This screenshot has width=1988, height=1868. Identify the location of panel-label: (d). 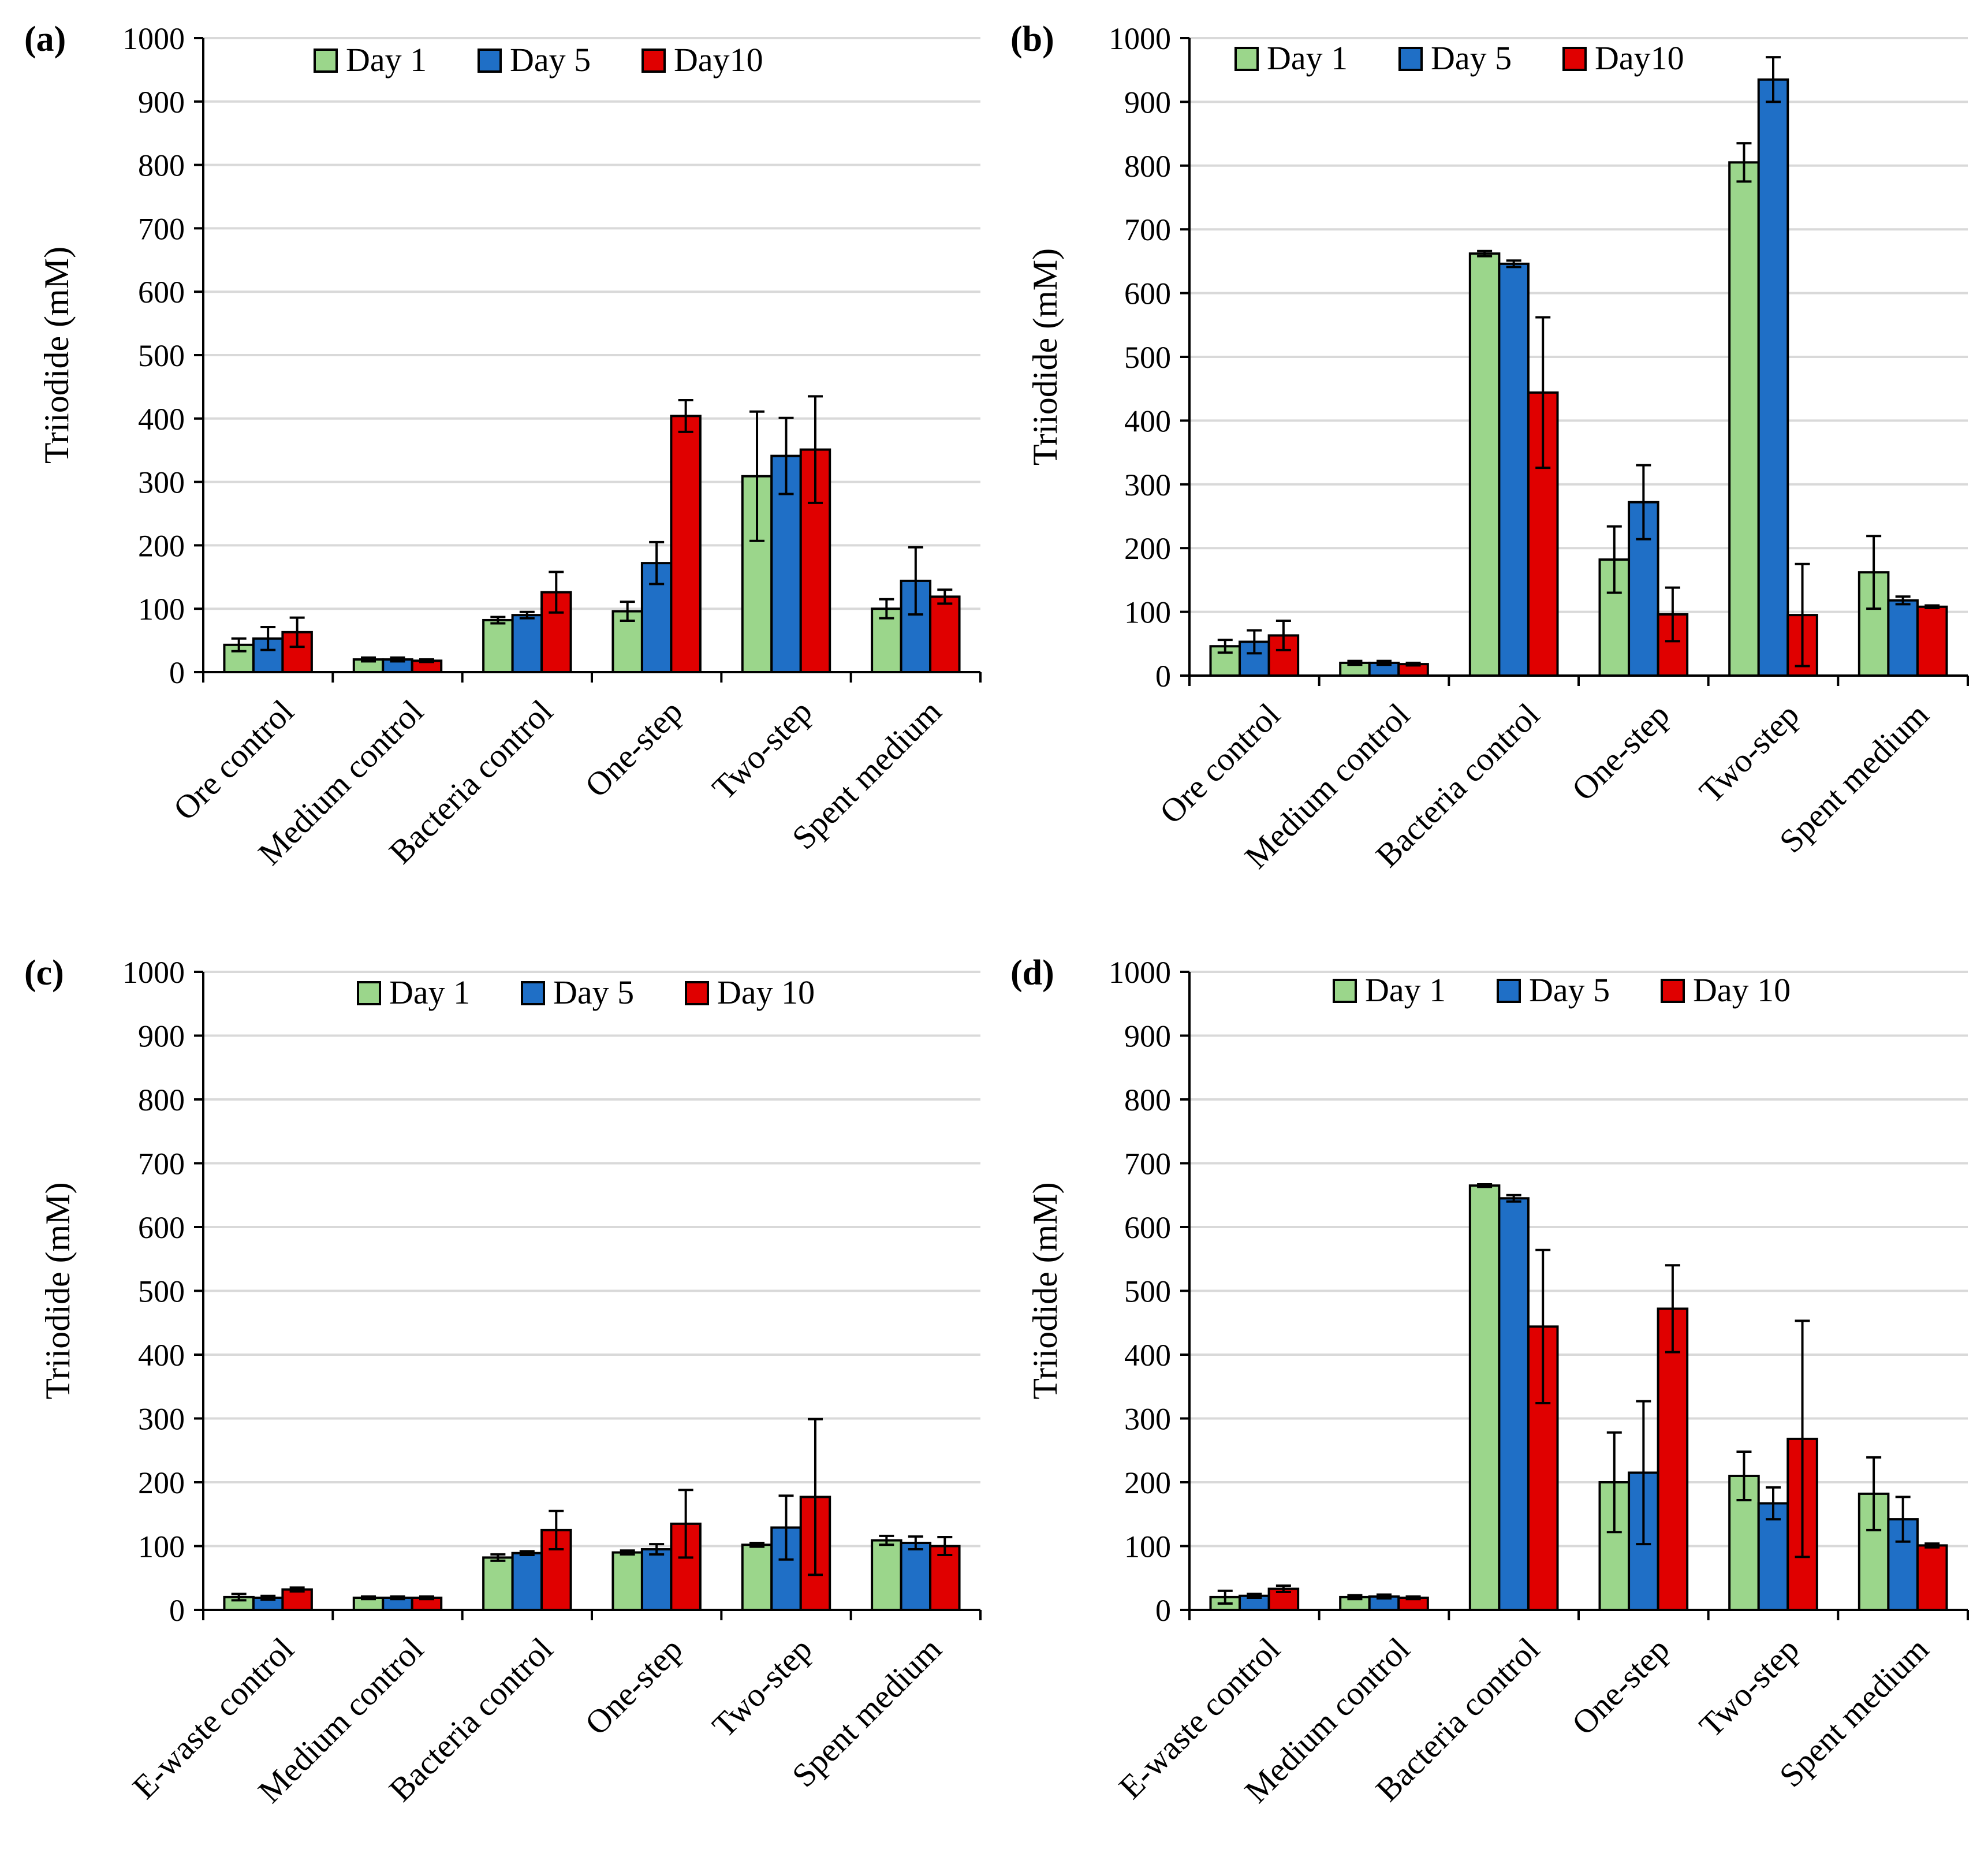
(1032, 973).